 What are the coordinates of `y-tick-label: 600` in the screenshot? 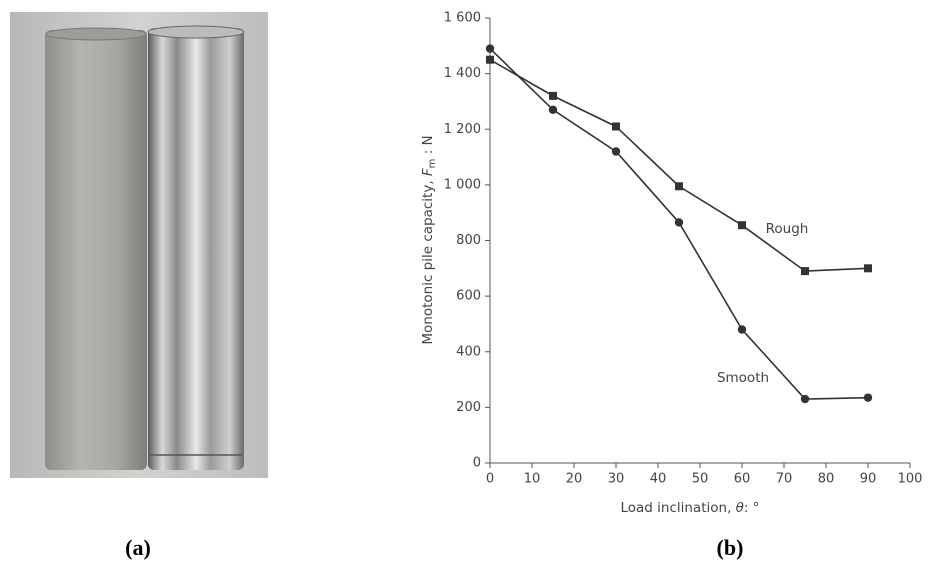 It's located at (468, 296).